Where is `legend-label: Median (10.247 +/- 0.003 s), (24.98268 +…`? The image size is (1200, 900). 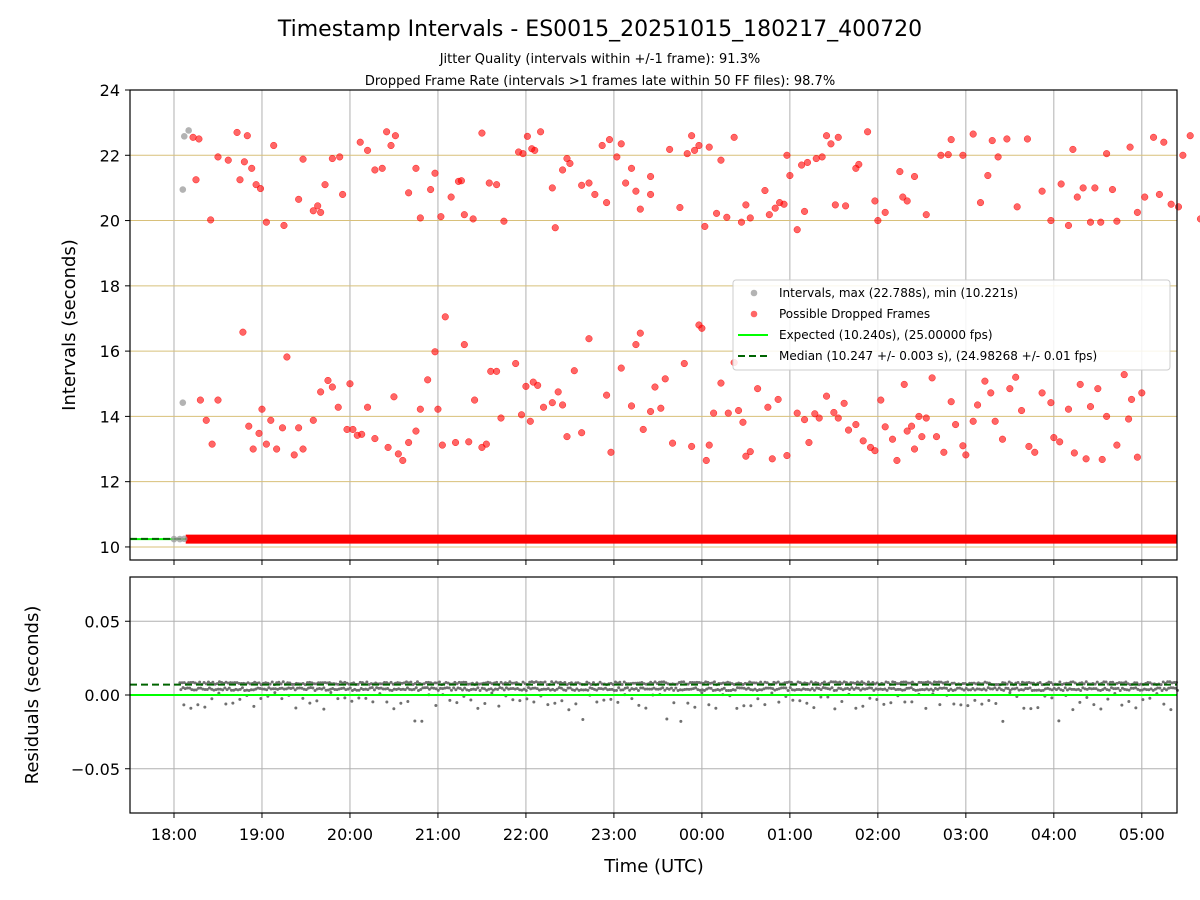 legend-label: Median (10.247 +/- 0.003 s), (24.98268 +… is located at coordinates (938, 356).